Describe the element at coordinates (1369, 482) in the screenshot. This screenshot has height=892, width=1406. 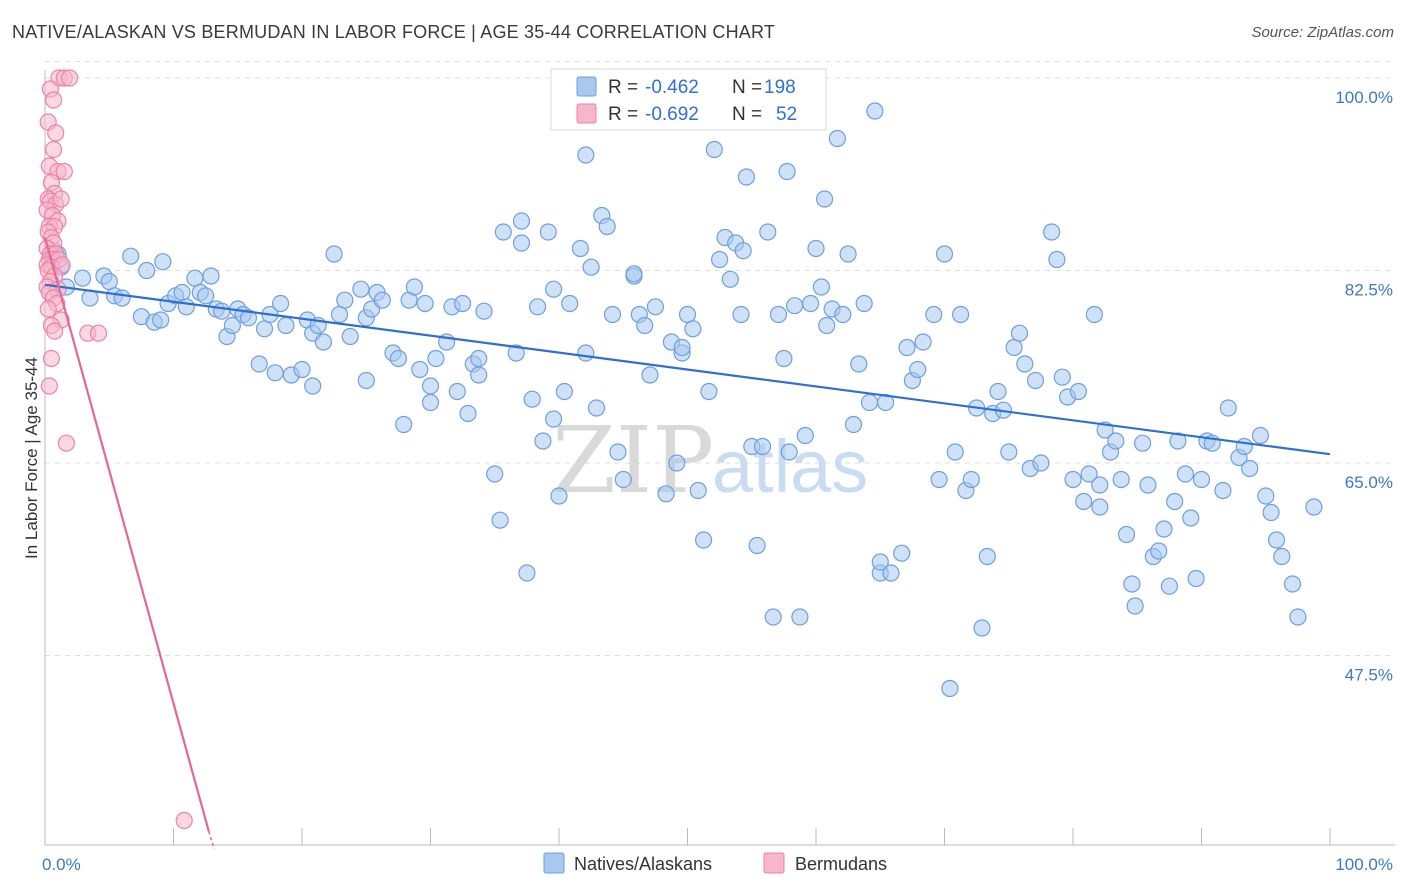
I see `y-tick-label-1: 65.0%` at that location.